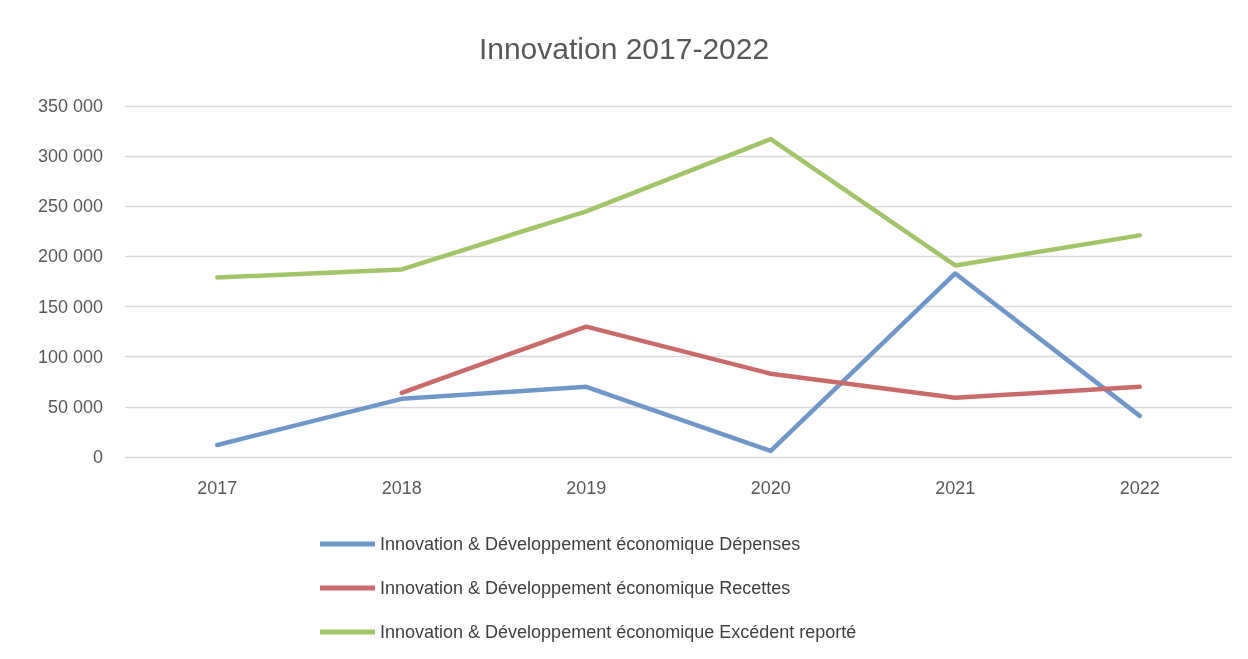 The height and width of the screenshot is (659, 1248). I want to click on x-tick-label: 2022, so click(1139, 488).